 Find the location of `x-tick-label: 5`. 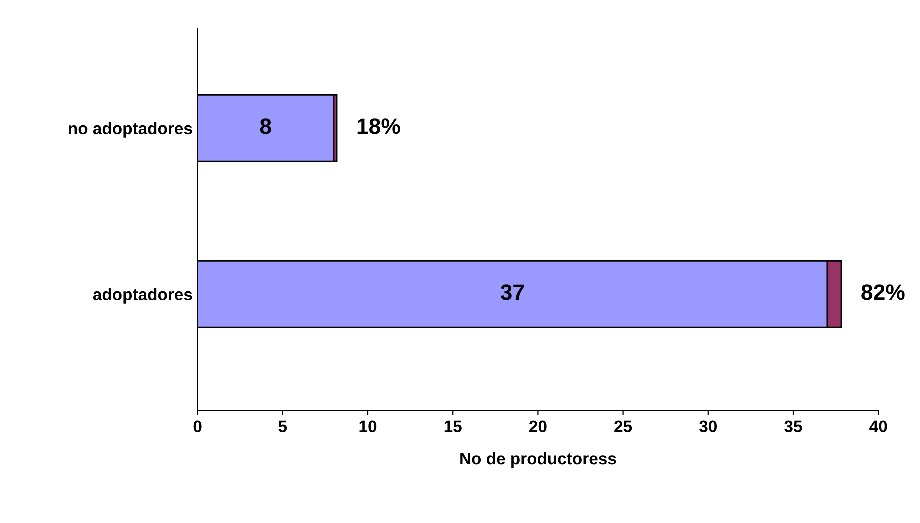

x-tick-label: 5 is located at coordinates (283, 426).